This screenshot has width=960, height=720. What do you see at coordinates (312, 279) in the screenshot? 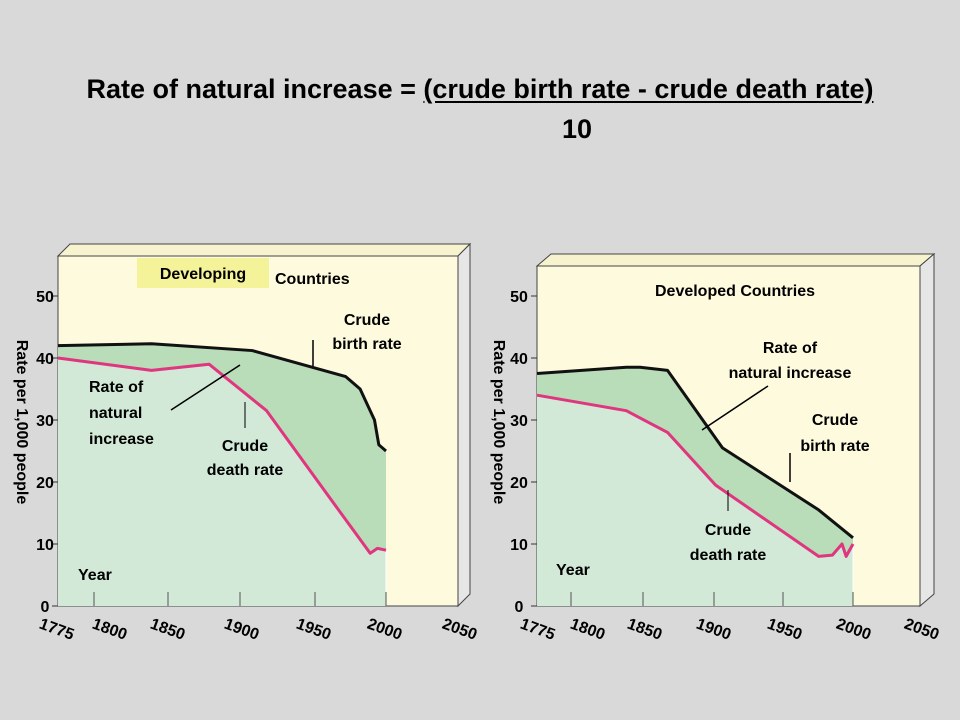
I see `chart-title-rest: Countries` at bounding box center [312, 279].